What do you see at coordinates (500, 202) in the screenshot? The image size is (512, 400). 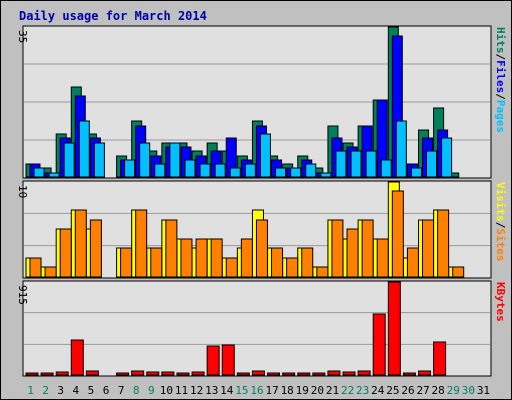 I see `legend-entry: Visits` at bounding box center [500, 202].